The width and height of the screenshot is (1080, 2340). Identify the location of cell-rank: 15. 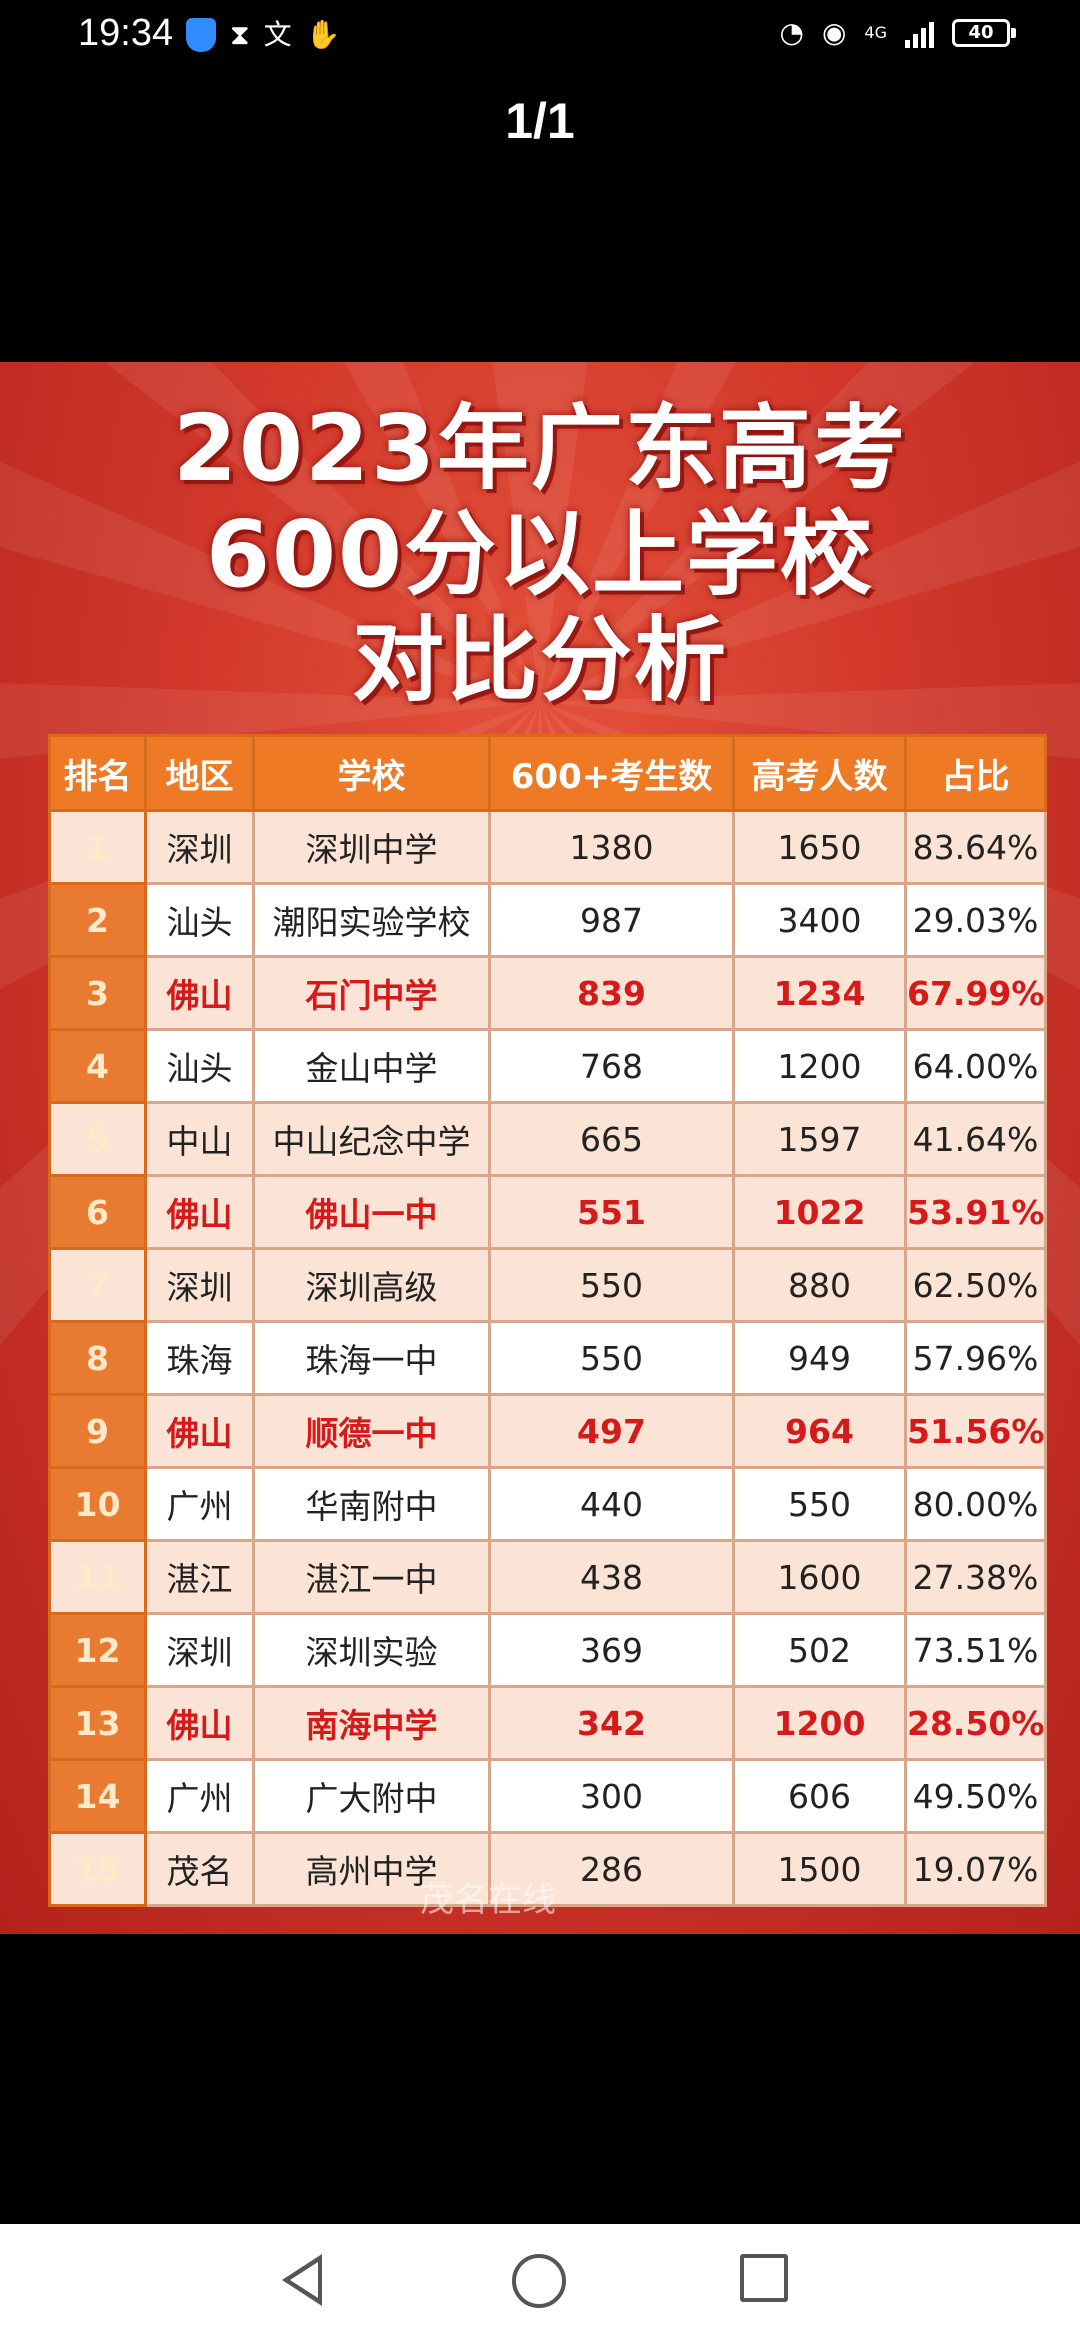
(97, 1869).